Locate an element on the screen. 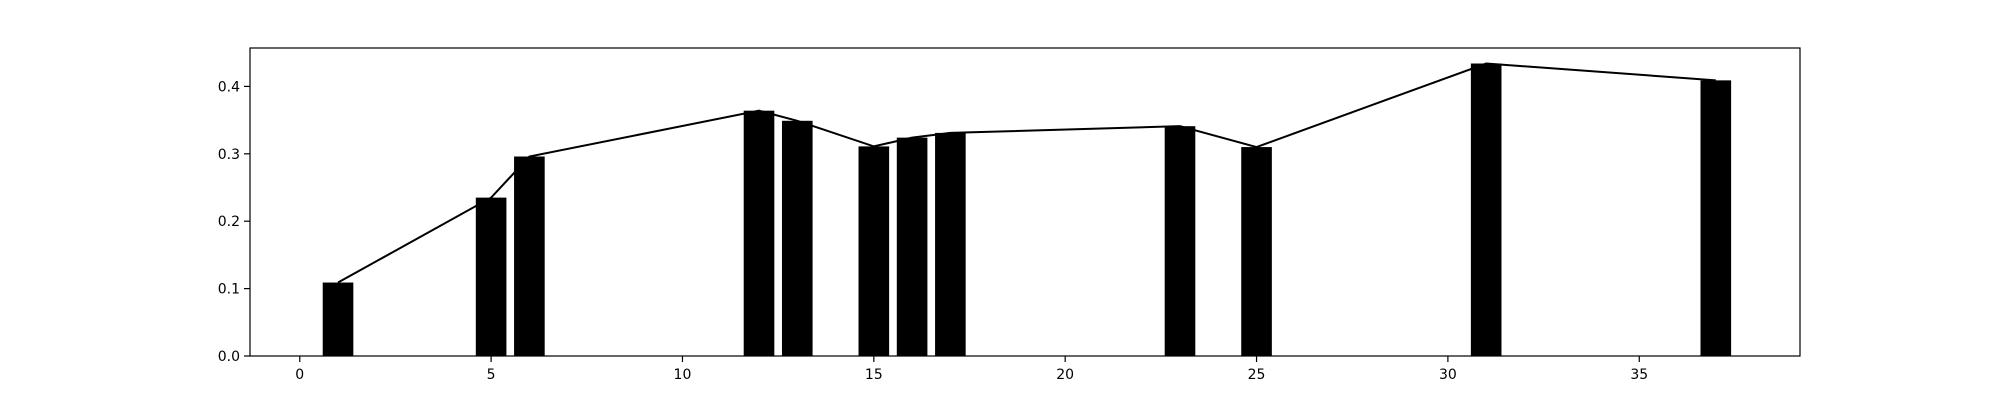  x-tick-label-10: 10 is located at coordinates (683, 375).